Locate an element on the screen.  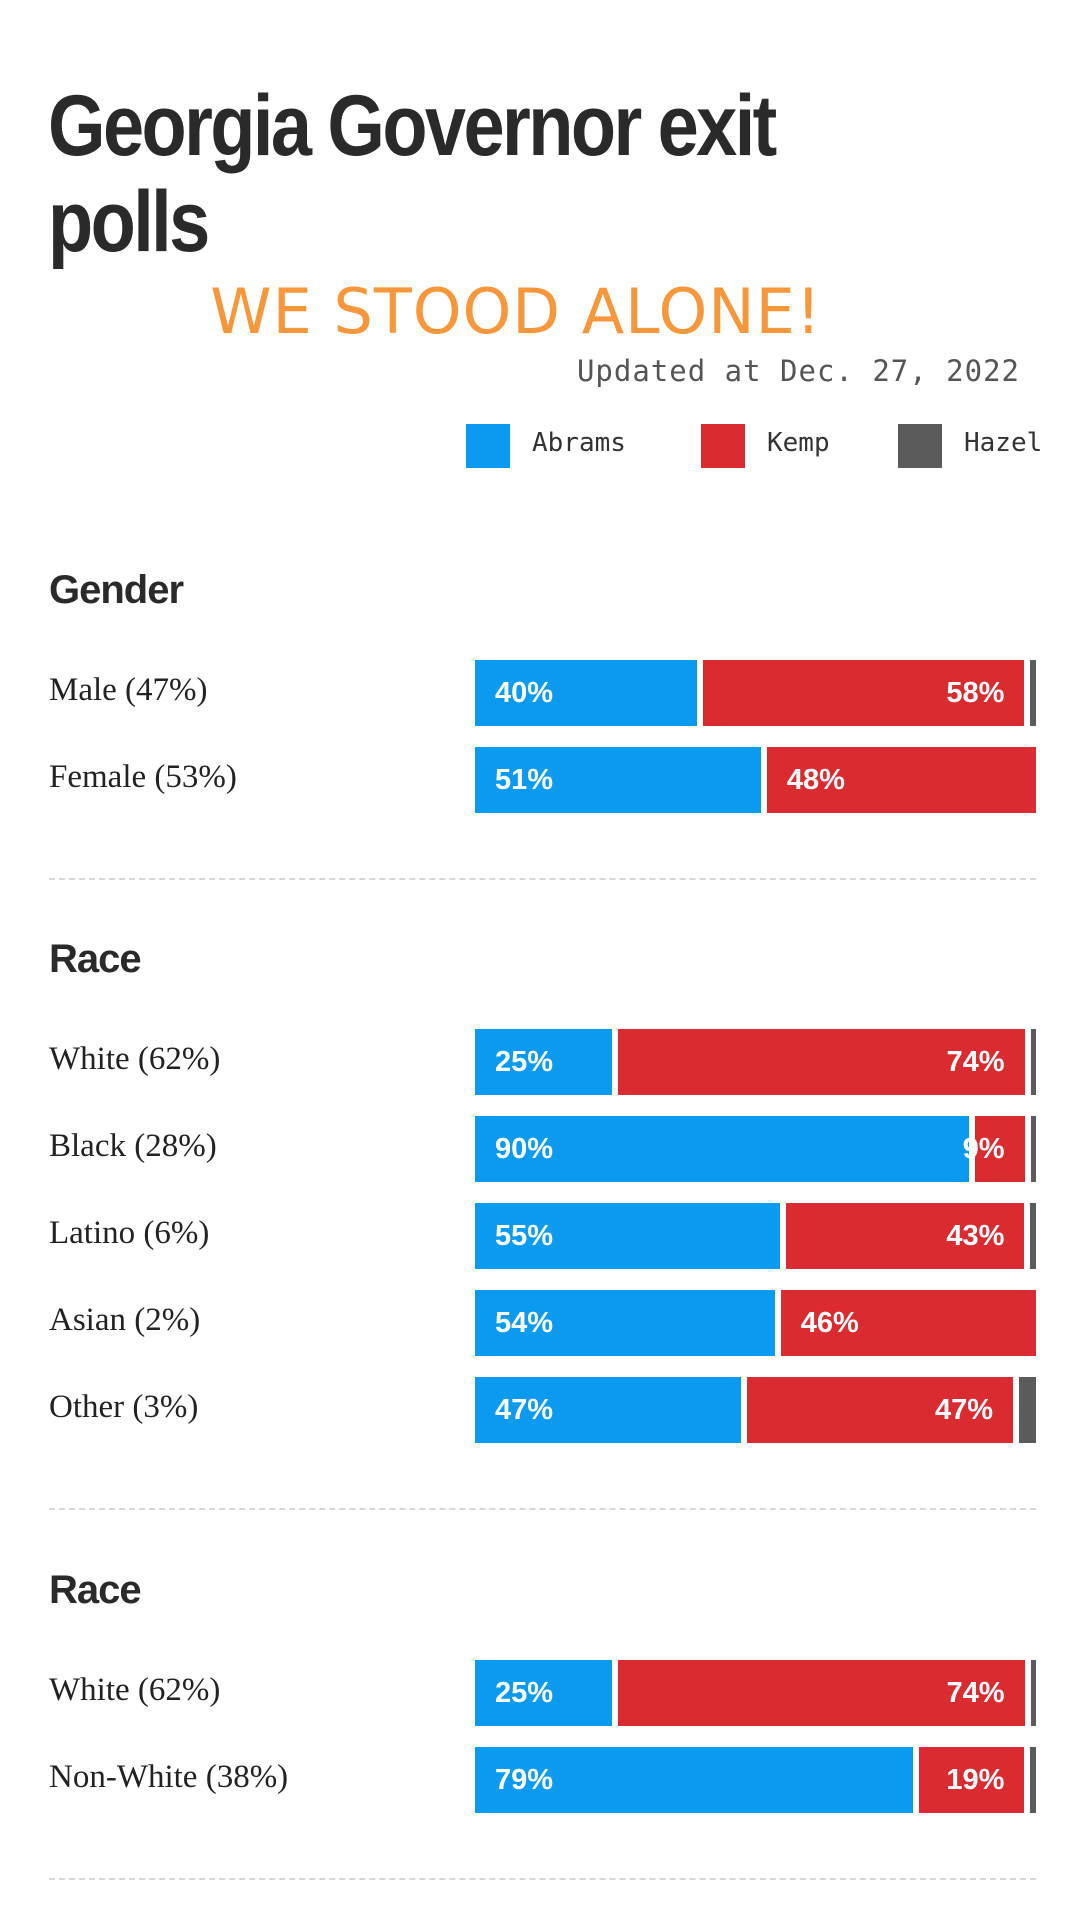
bar-row: Female (53%) 51% 48% is located at coordinates (540, 780).